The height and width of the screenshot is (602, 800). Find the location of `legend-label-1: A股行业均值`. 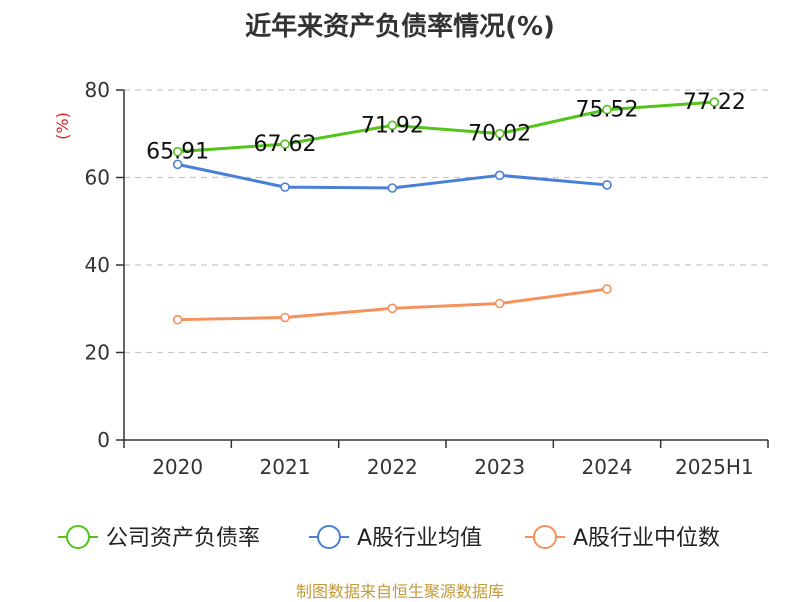

legend-label-1: A股行业均值 is located at coordinates (419, 538).